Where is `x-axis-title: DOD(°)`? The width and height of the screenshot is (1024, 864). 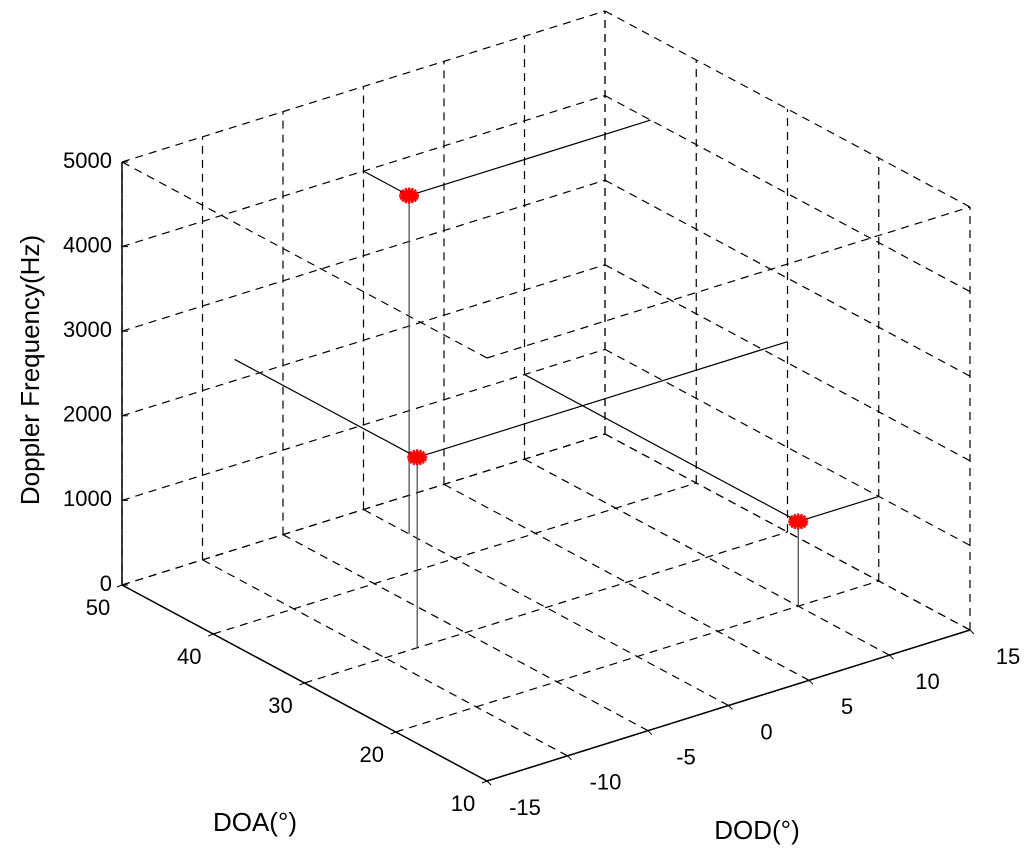
x-axis-title: DOD(°) is located at coordinates (757, 830).